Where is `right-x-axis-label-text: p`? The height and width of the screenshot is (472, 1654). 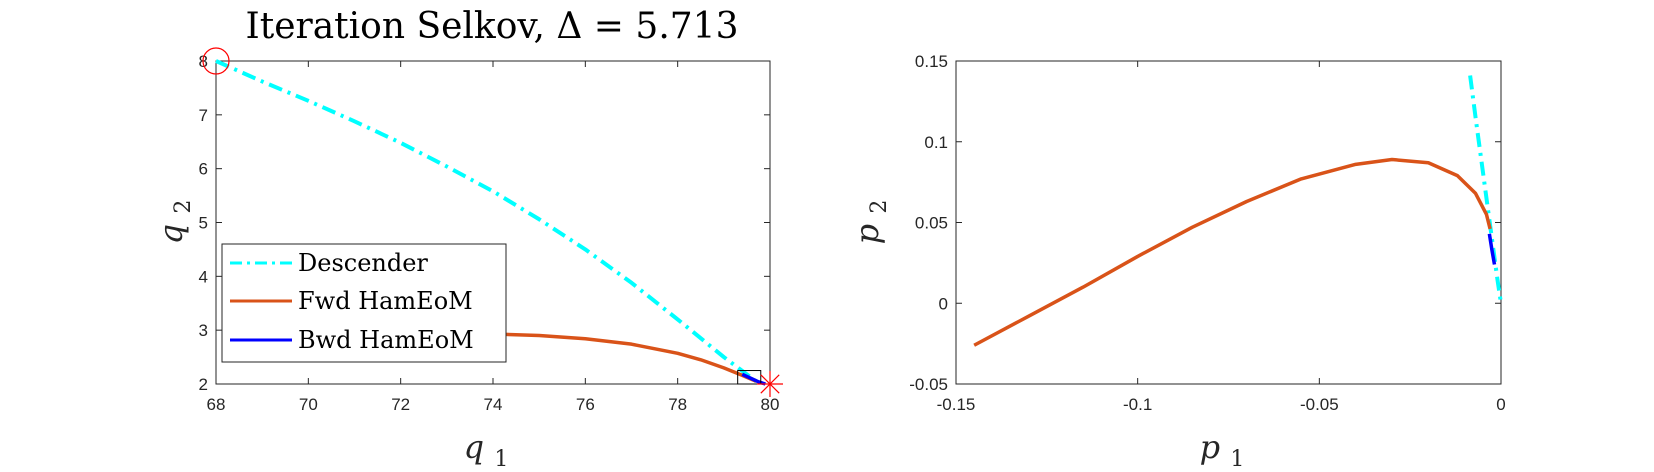
right-x-axis-label-text: p is located at coordinates (1210, 447).